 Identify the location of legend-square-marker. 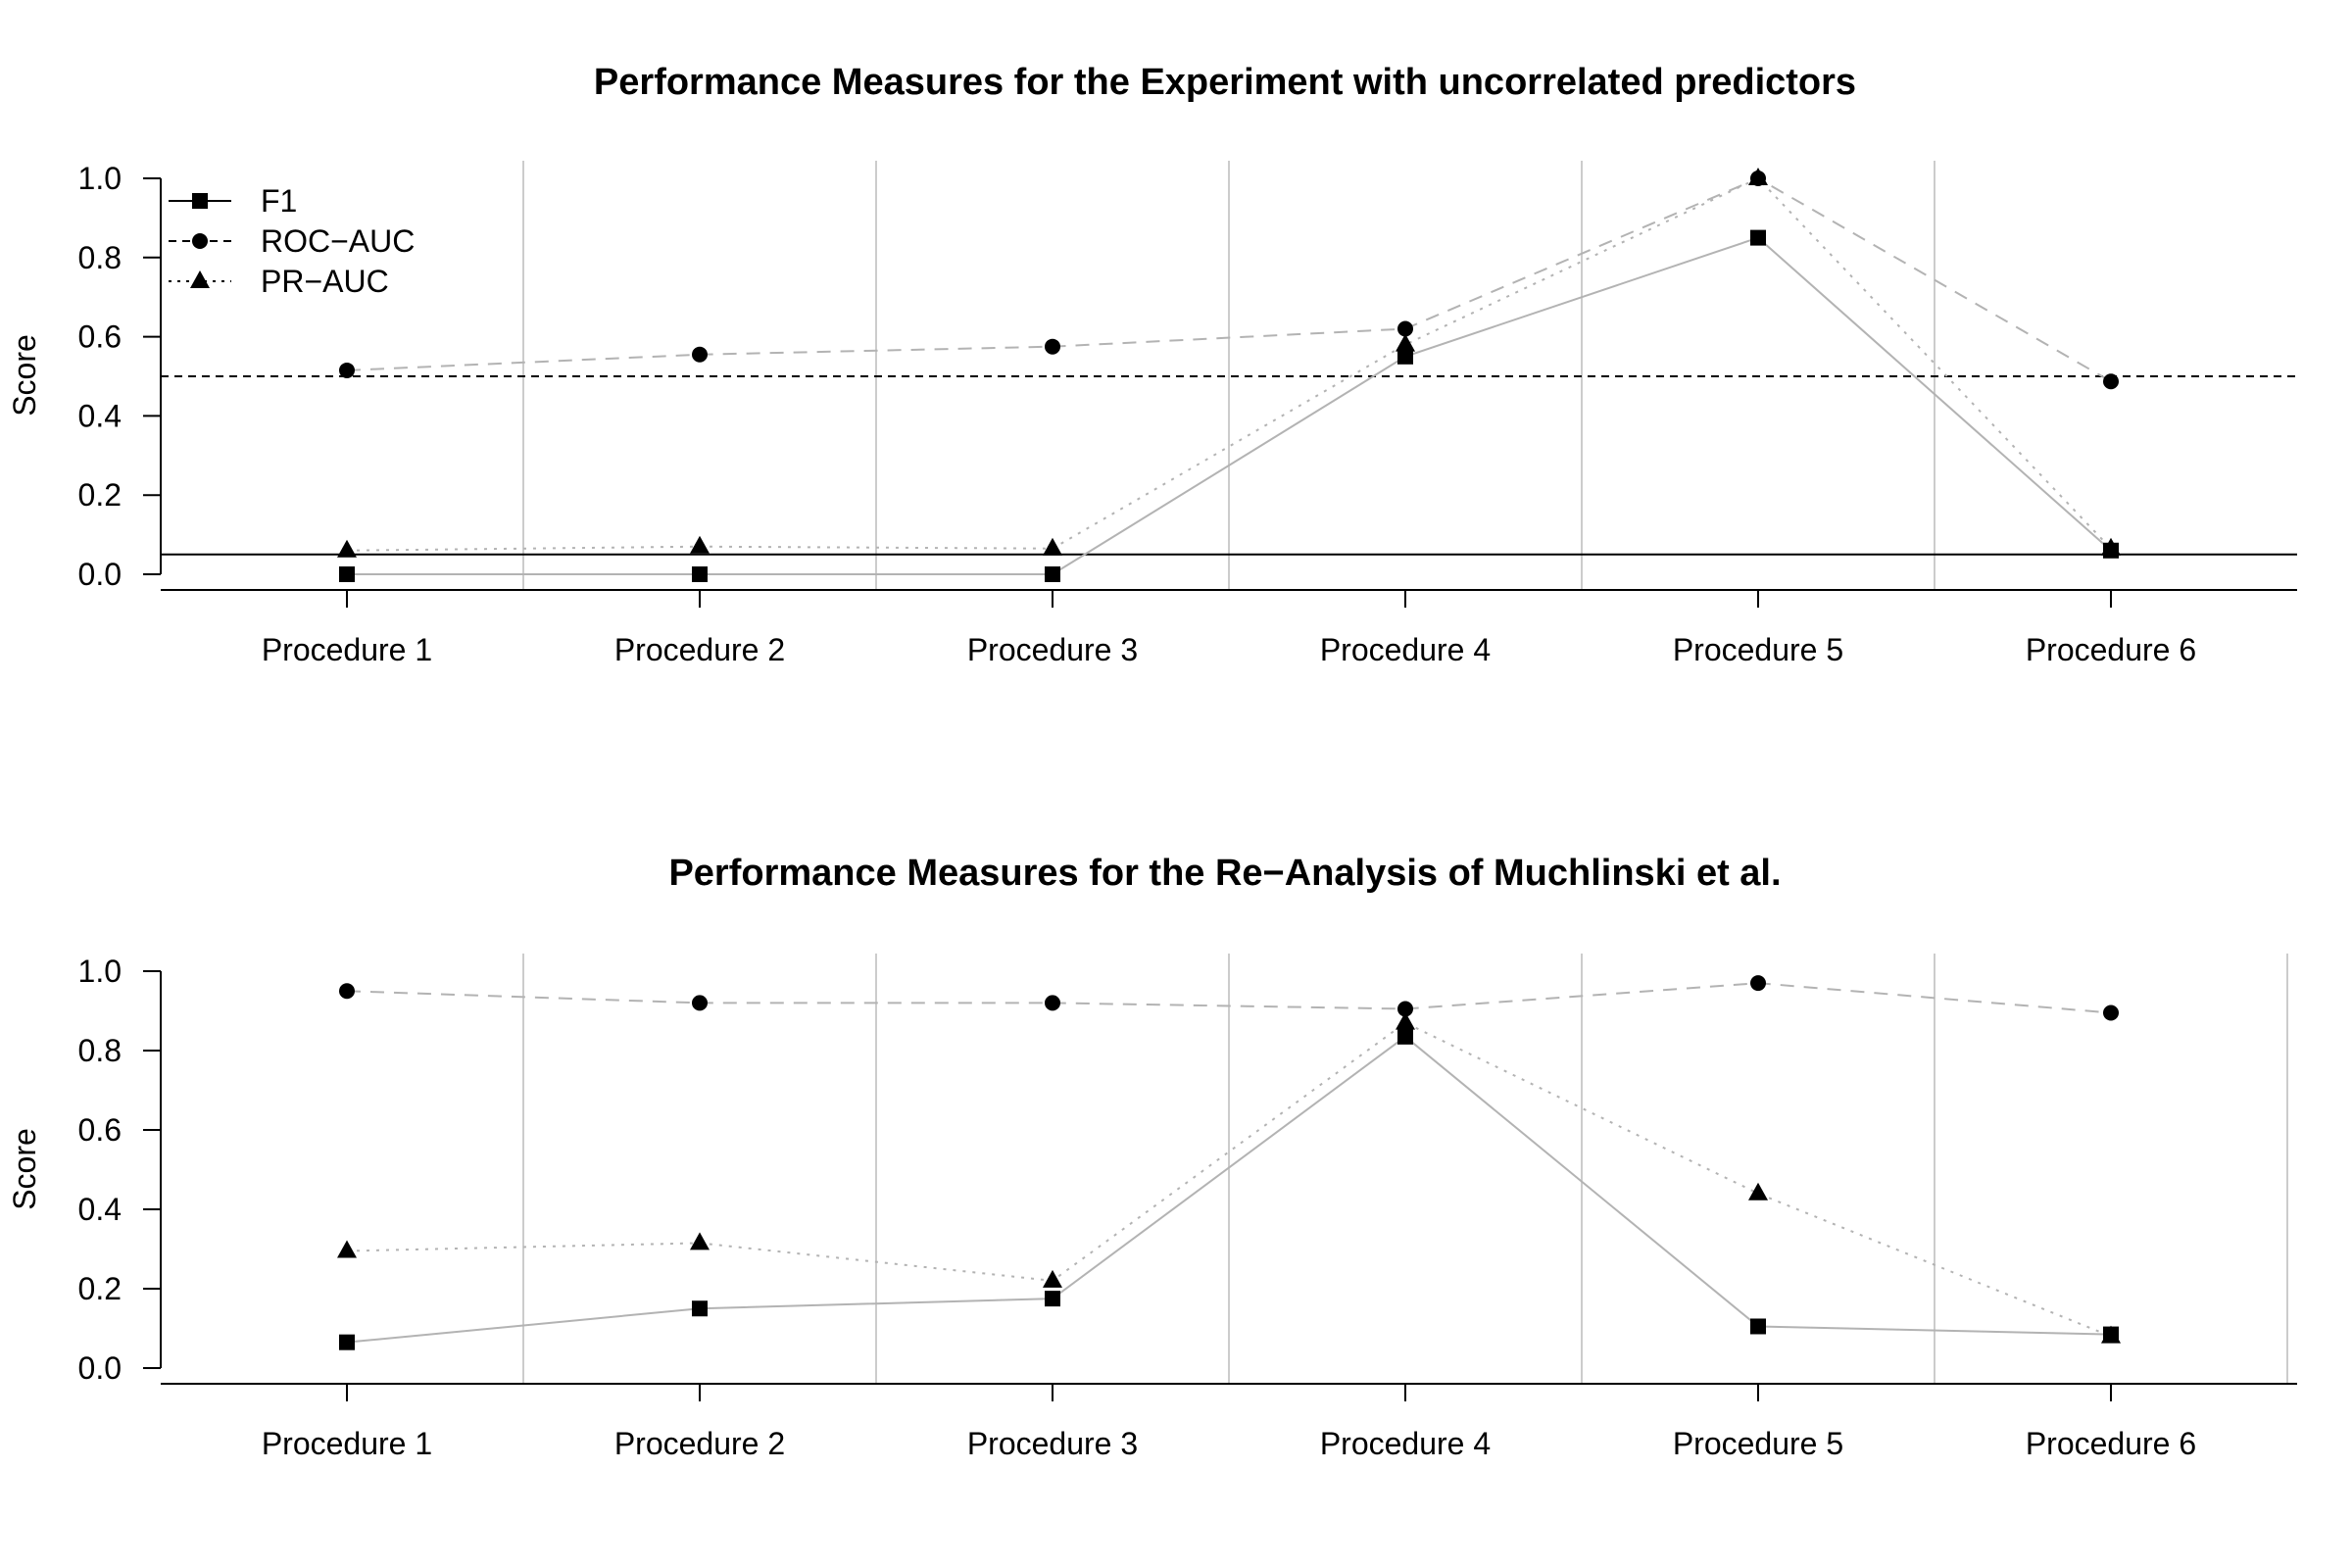
(200, 201).